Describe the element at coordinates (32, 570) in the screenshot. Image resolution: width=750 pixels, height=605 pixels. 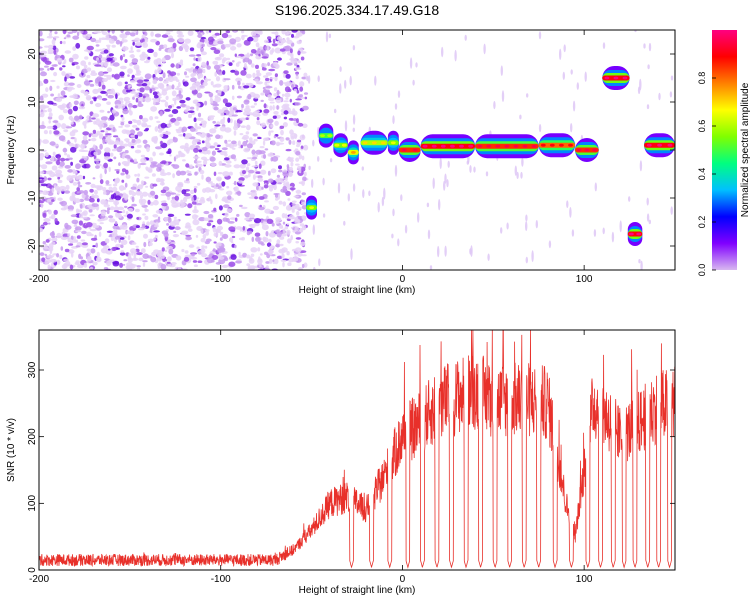
I see `snr-ytick-label: 0` at that location.